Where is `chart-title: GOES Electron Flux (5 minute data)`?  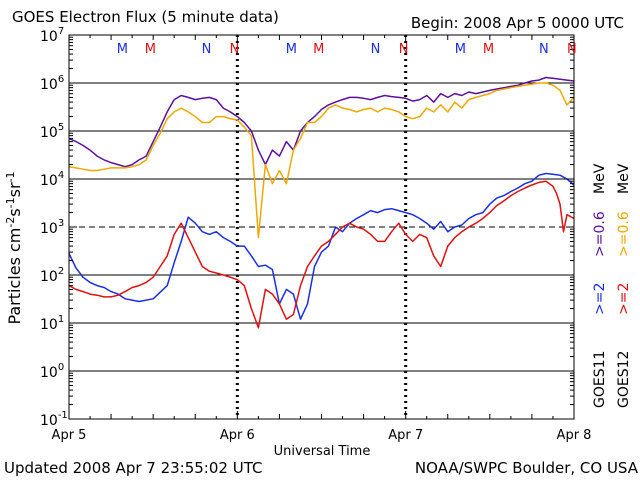 chart-title: GOES Electron Flux (5 minute data) is located at coordinates (145, 17).